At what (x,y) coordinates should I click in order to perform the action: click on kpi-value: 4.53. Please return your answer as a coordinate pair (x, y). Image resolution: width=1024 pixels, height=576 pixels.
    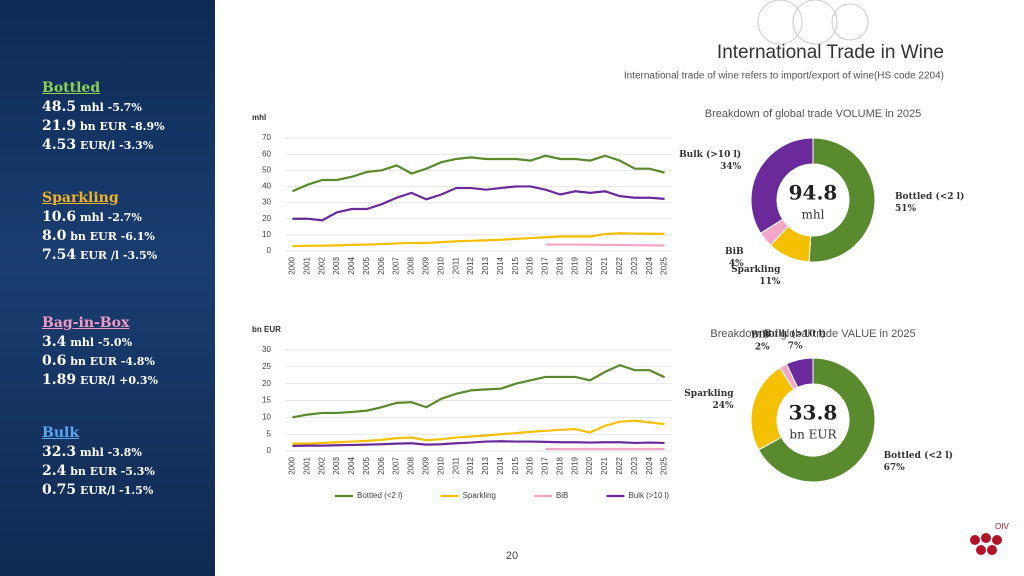
    Looking at the image, I should click on (59, 145).